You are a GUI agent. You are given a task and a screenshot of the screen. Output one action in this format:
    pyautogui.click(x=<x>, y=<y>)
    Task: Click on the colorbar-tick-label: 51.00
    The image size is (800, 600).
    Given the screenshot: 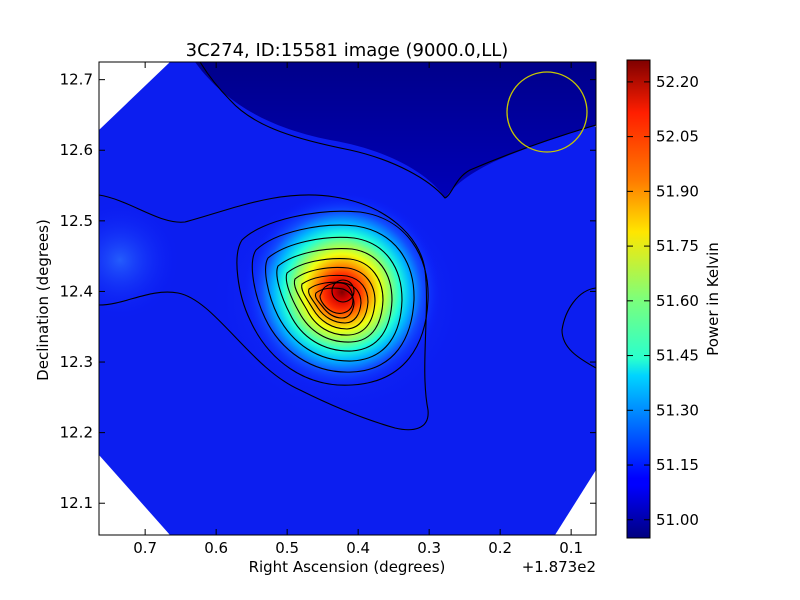 What is the action you would take?
    pyautogui.click(x=677, y=520)
    